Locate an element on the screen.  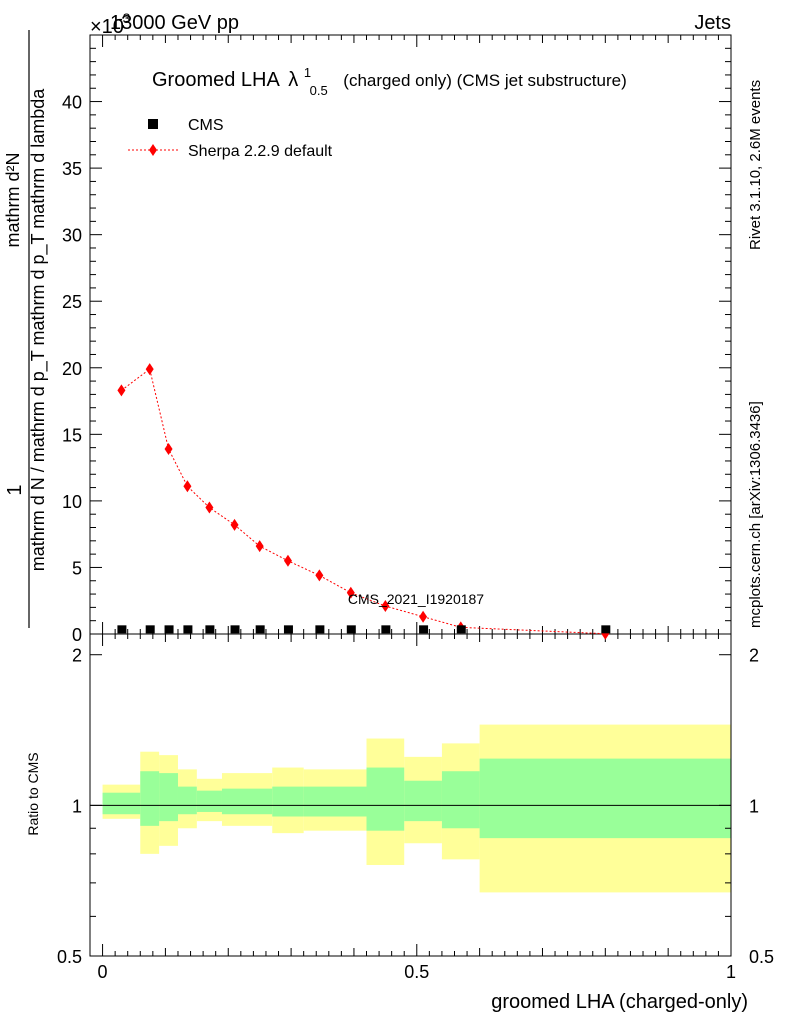
header-process: Jets is located at coordinates (712, 23).